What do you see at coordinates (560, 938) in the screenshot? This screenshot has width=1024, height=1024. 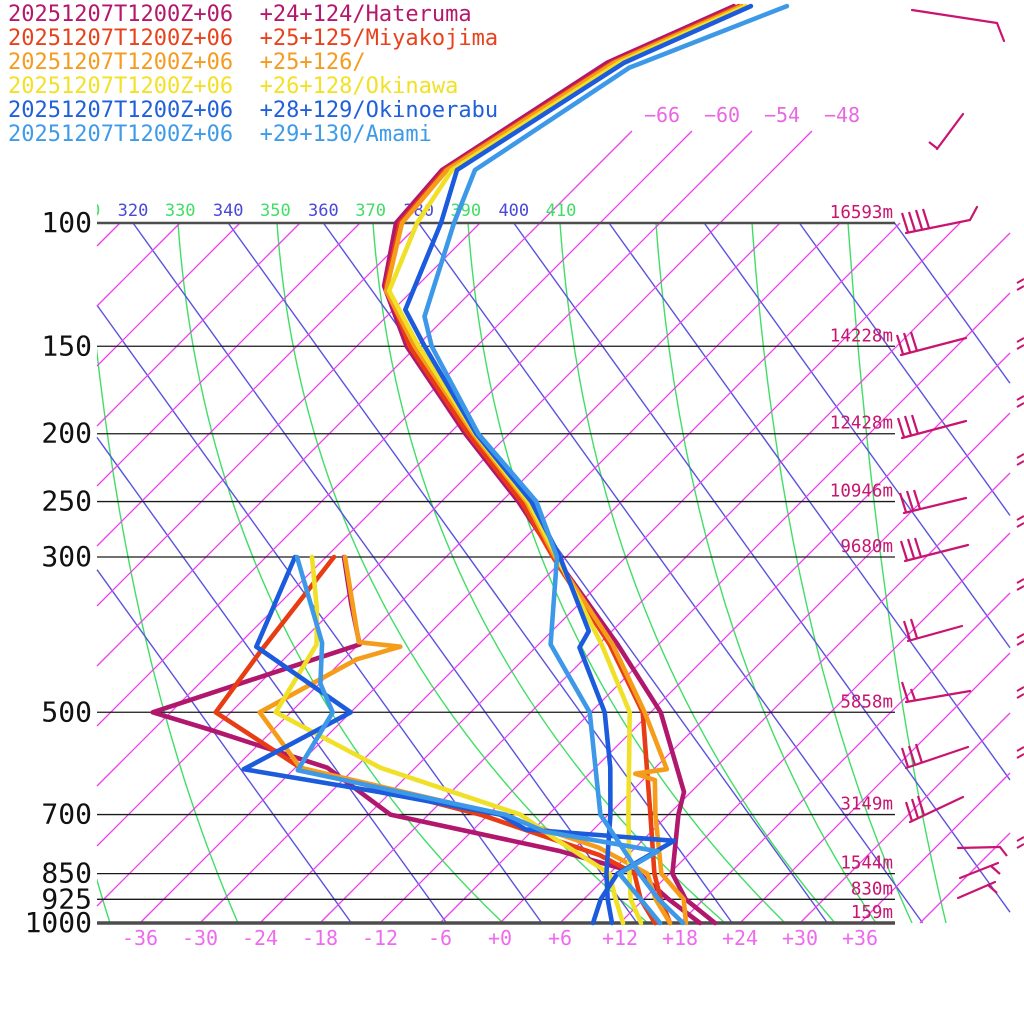 I see `temp-axis-label: +6` at bounding box center [560, 938].